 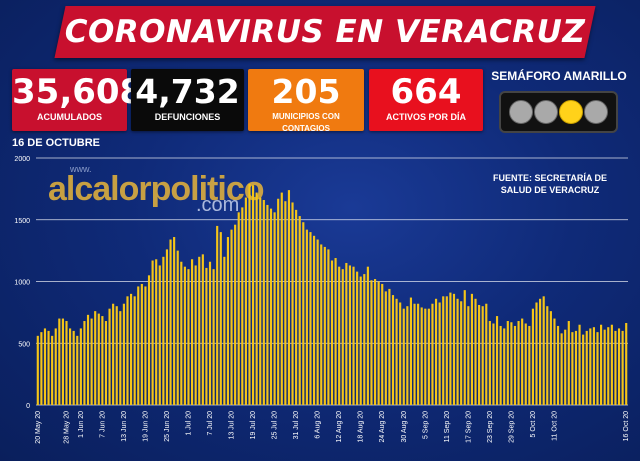 I want to click on watermark-logo: www. alcalorpolitico .com, so click(x=156, y=190).